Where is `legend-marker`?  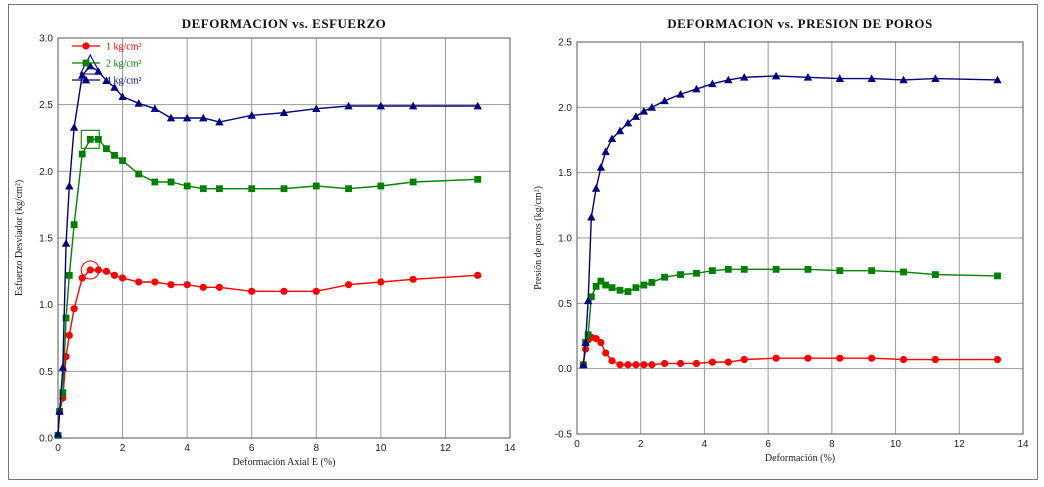
legend-marker is located at coordinates (86, 79).